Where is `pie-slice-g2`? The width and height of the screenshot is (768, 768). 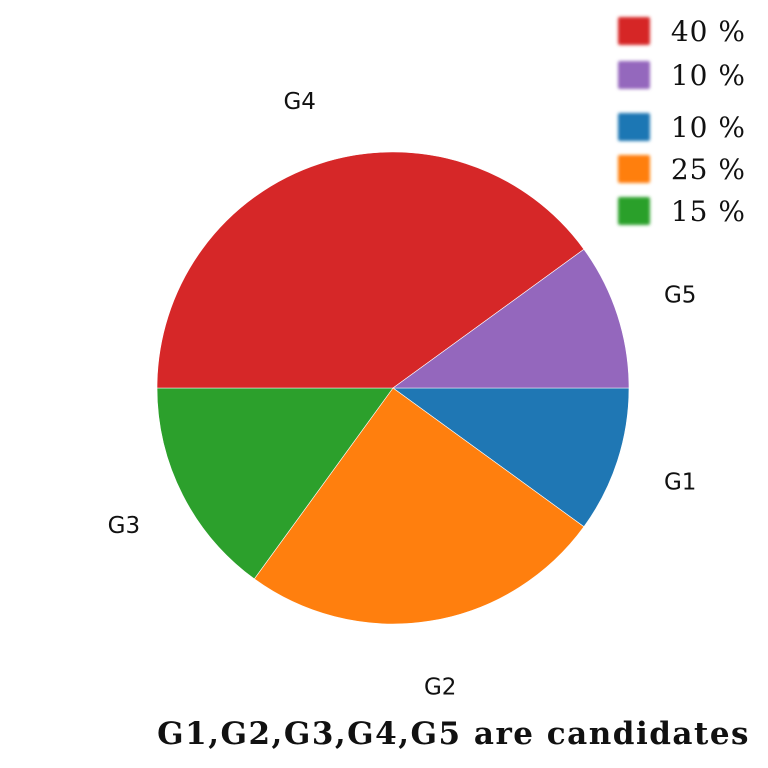 pie-slice-g2 is located at coordinates (419, 506).